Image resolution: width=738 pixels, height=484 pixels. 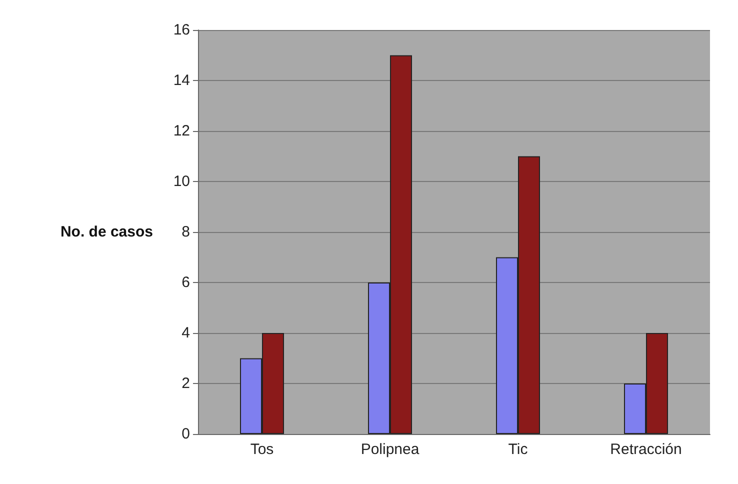 What do you see at coordinates (186, 333) in the screenshot?
I see `y-tick-label: 4` at bounding box center [186, 333].